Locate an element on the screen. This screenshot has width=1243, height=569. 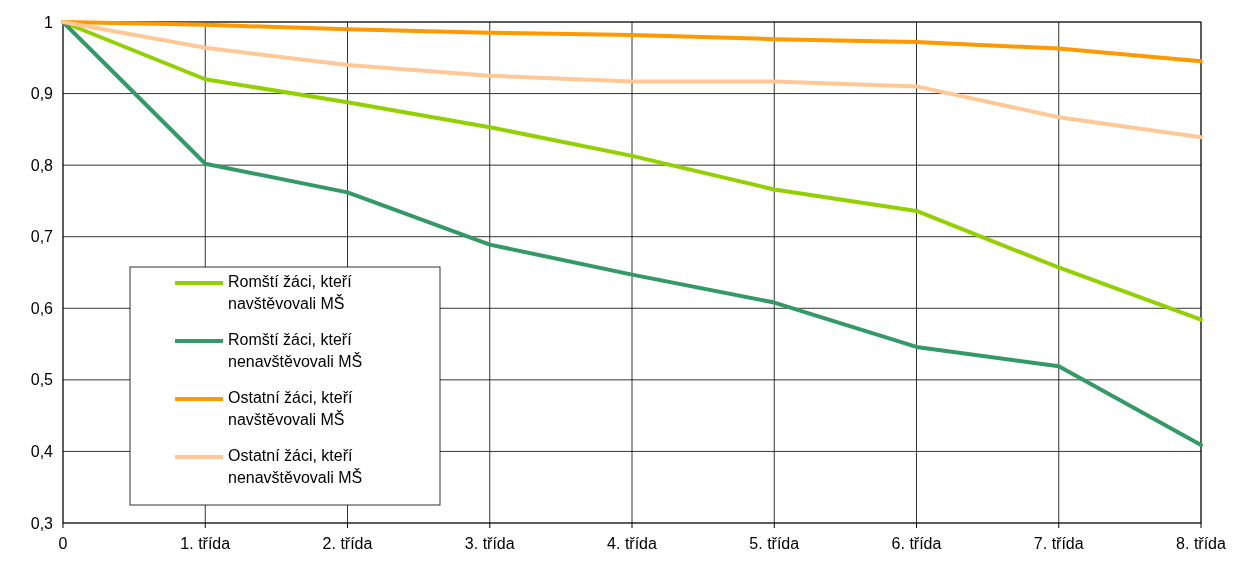
x-tick-label: 5. třída is located at coordinates (774, 543).